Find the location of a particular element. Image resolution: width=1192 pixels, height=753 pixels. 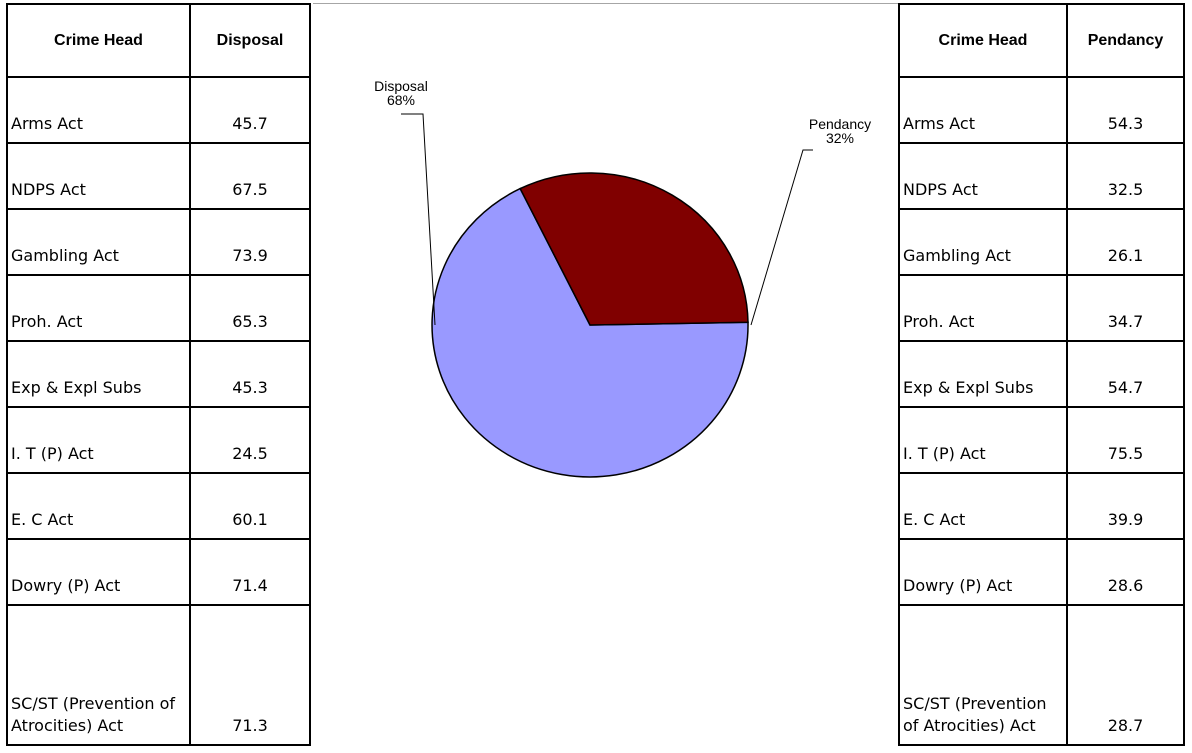

chart-area-top-border is located at coordinates (605, 3).